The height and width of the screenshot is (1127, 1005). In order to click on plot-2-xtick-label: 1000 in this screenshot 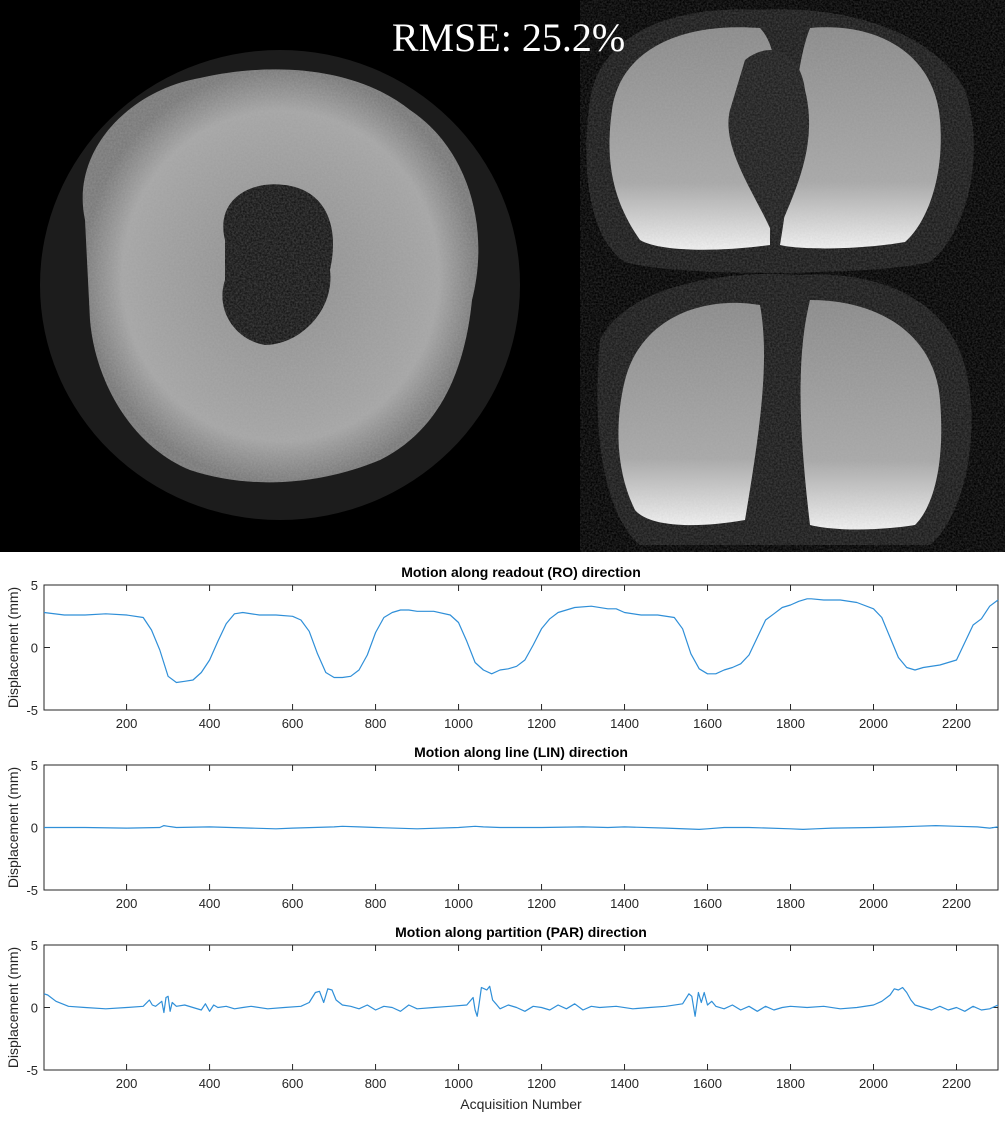, I will do `click(458, 903)`.